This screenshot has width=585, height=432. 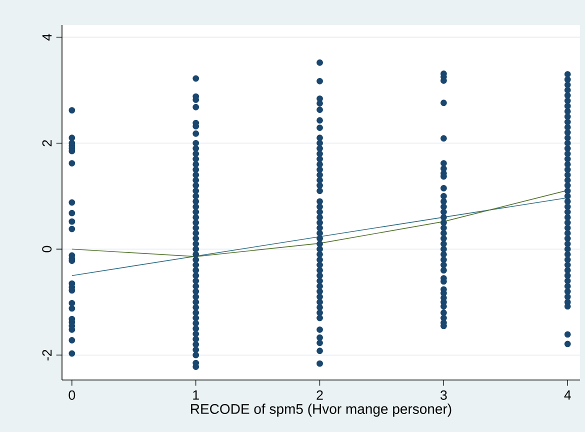 I want to click on y-tick-label: 0, so click(x=47, y=249).